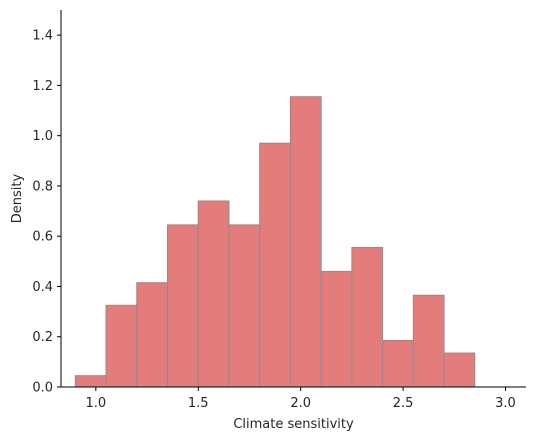  I want to click on x-tick-label: 1.5, so click(198, 403).